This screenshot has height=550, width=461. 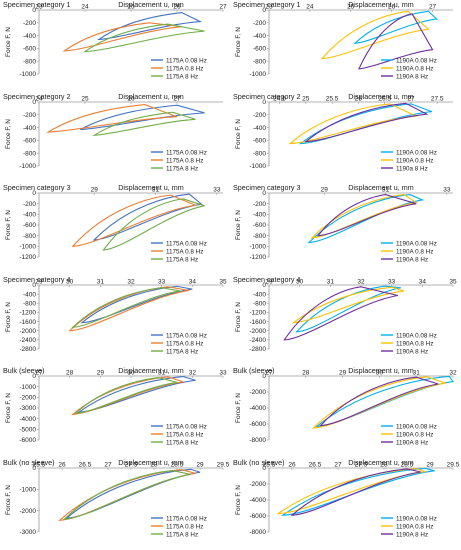 I want to click on x-tick-label: 28, so click(x=154, y=464).